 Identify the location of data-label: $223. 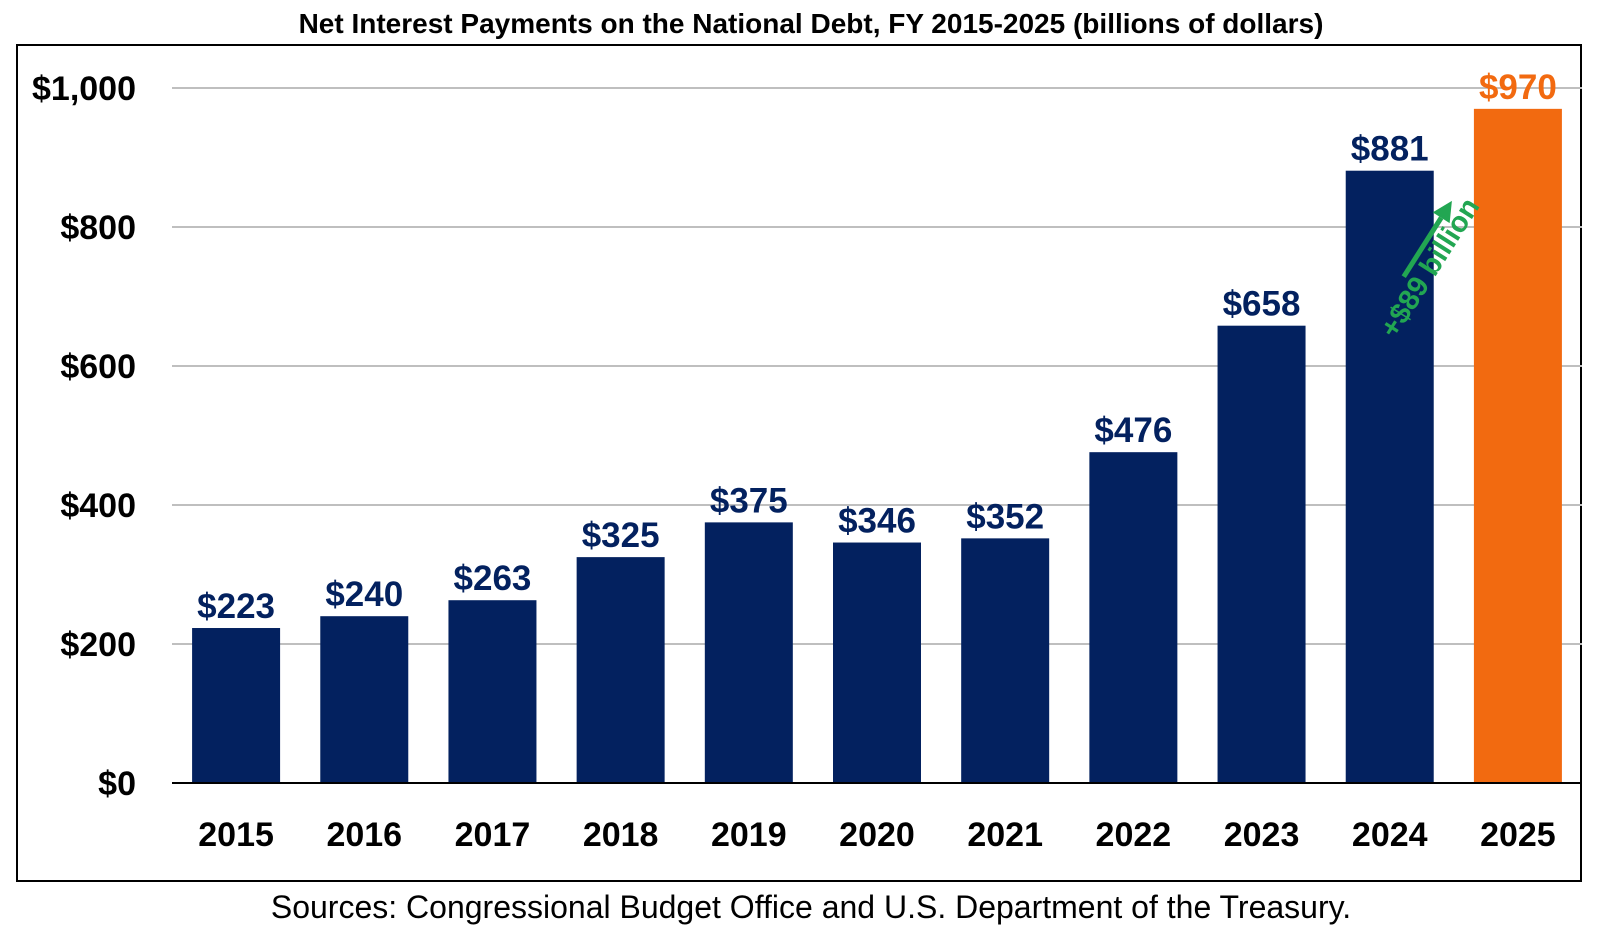
(236, 606).